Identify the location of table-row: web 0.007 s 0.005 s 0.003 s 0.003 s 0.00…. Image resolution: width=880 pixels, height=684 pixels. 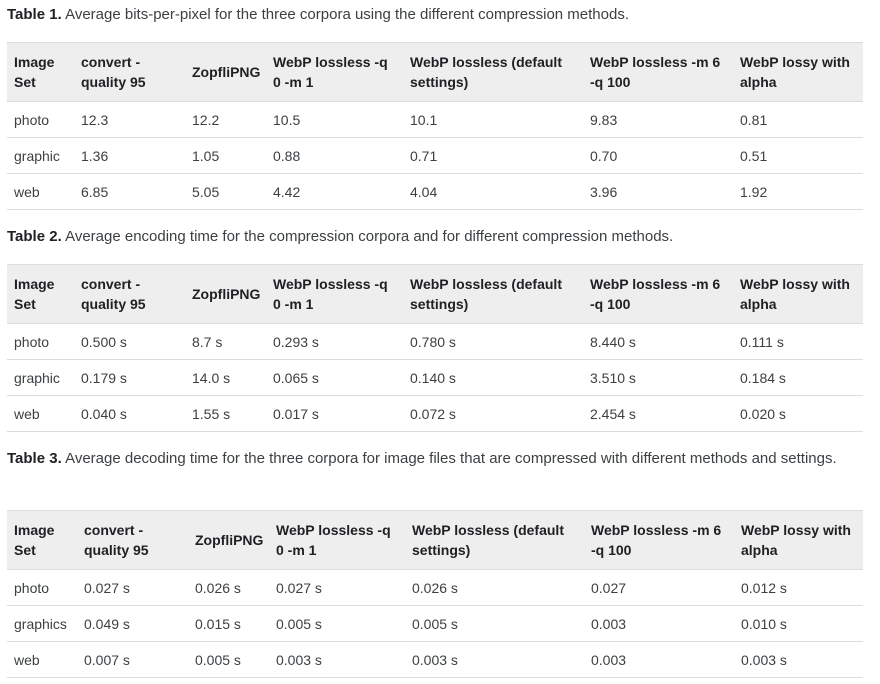
(435, 659).